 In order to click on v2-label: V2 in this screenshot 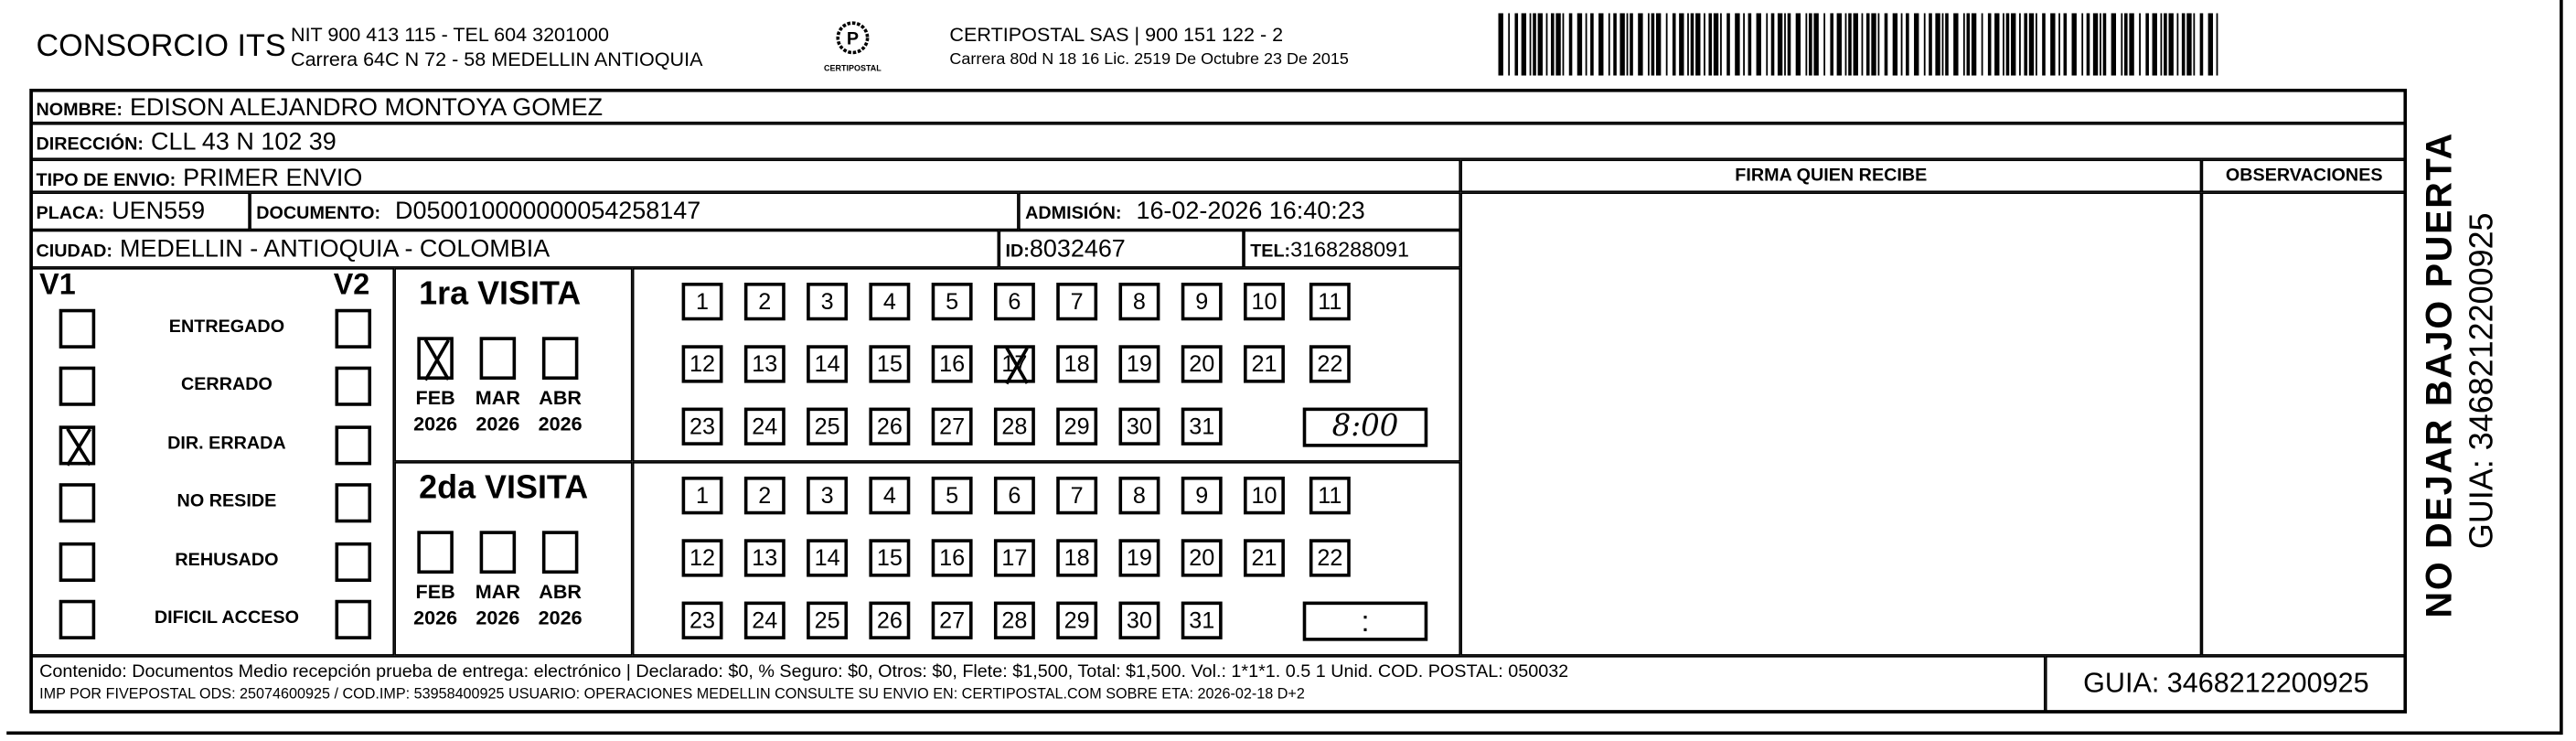, I will do `click(351, 284)`.